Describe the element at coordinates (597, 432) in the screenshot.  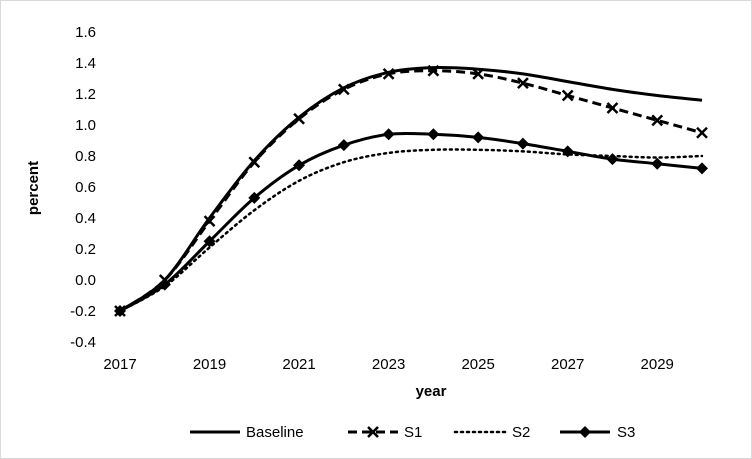
I see `legend-item-s3: S3` at that location.